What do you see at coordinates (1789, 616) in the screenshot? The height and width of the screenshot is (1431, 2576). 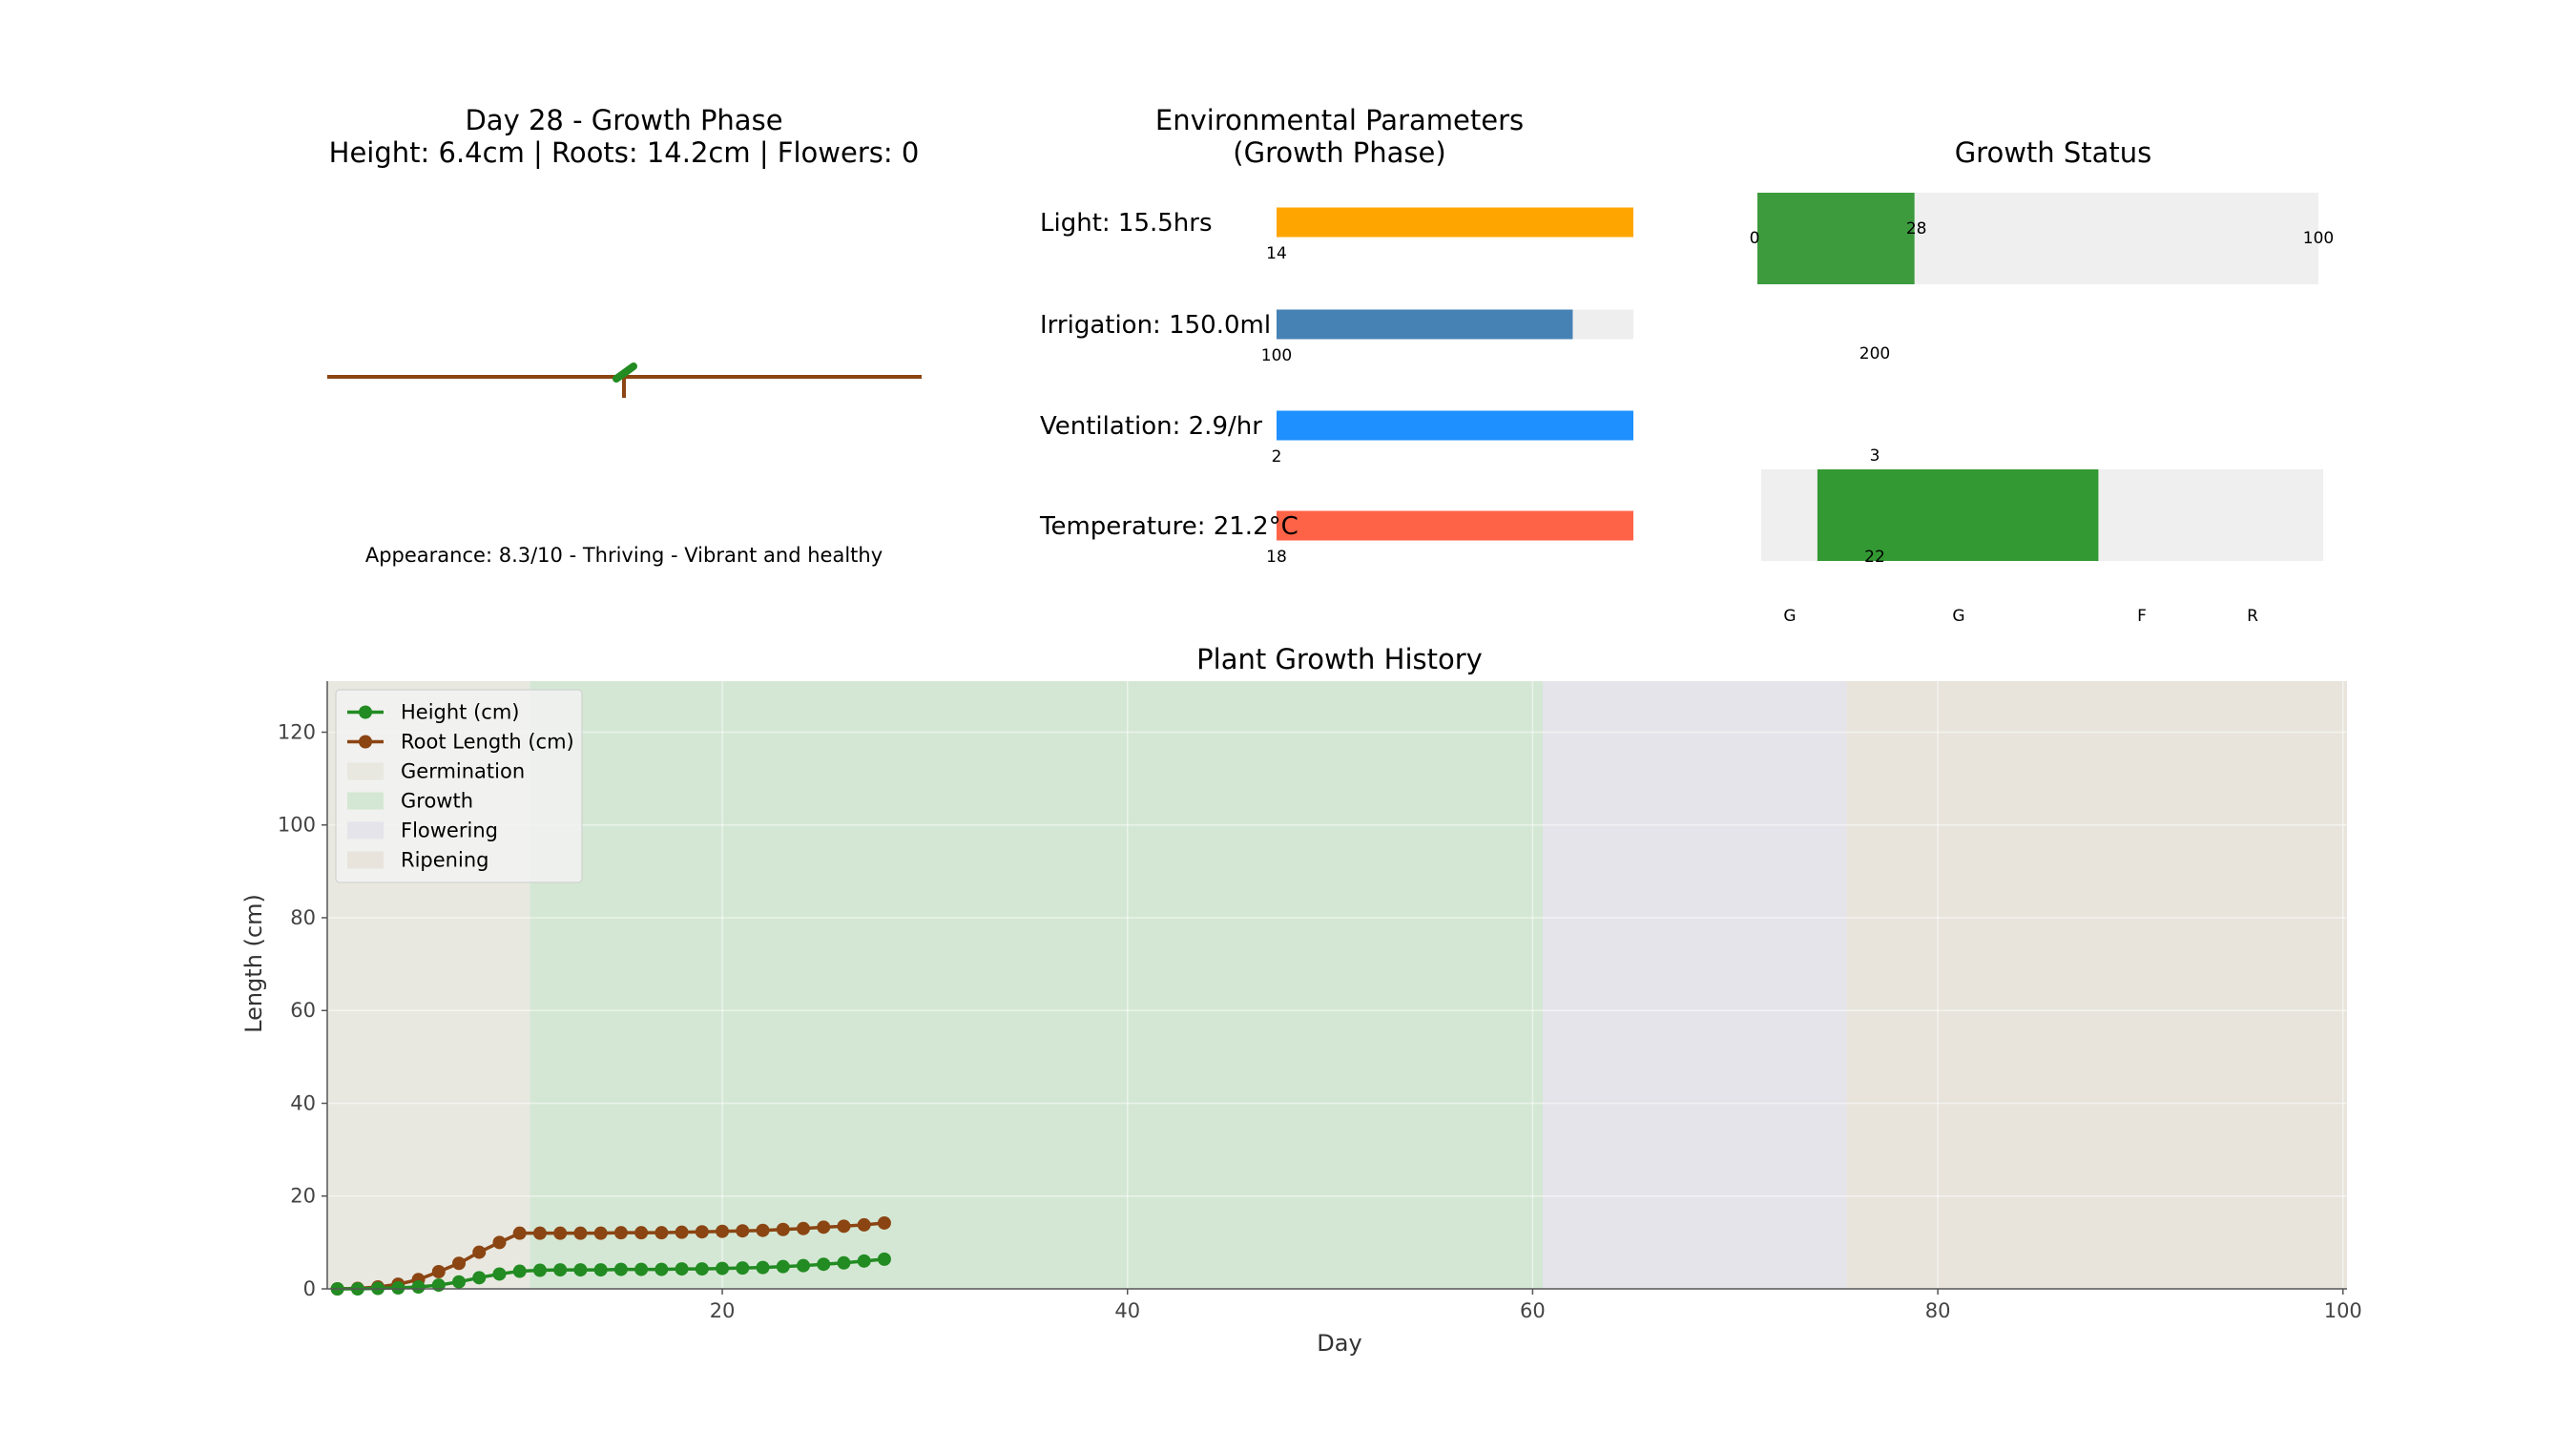 I see `phase-letter-germination: G` at bounding box center [1789, 616].